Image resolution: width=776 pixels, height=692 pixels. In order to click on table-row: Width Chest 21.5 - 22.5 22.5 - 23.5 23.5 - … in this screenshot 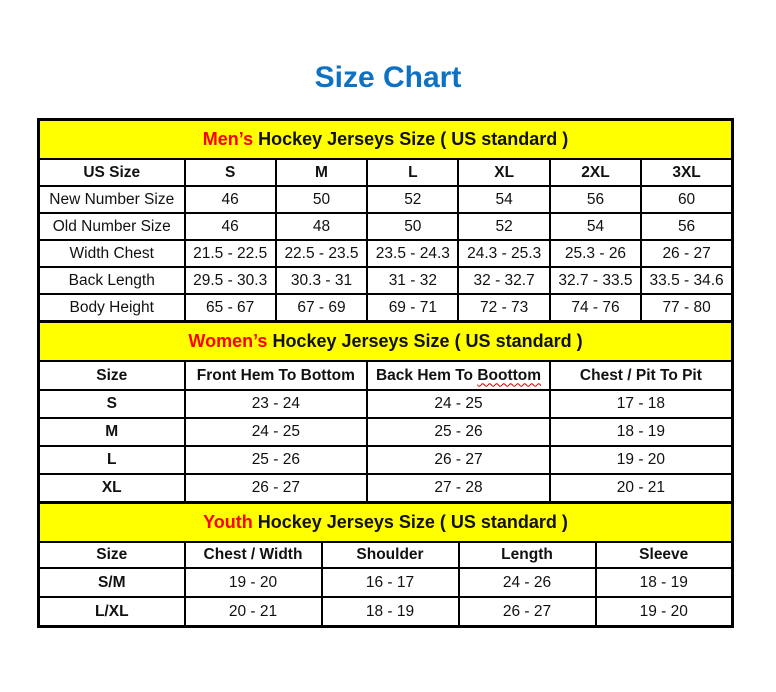, I will do `click(385, 253)`.